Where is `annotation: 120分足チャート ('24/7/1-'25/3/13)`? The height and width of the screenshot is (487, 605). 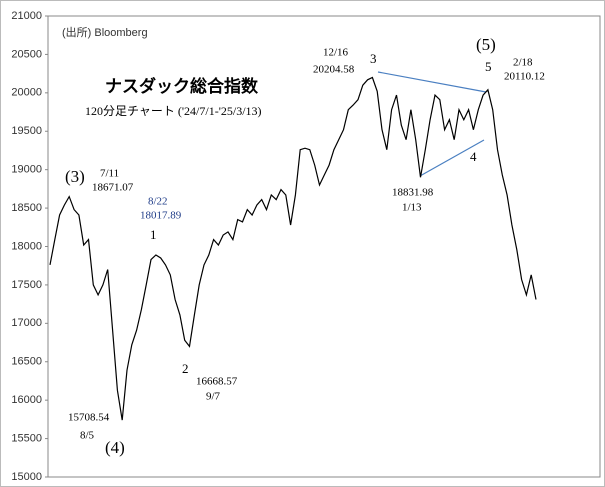
annotation: 120分足チャート ('24/7/1-'25/3/13) is located at coordinates (173, 111).